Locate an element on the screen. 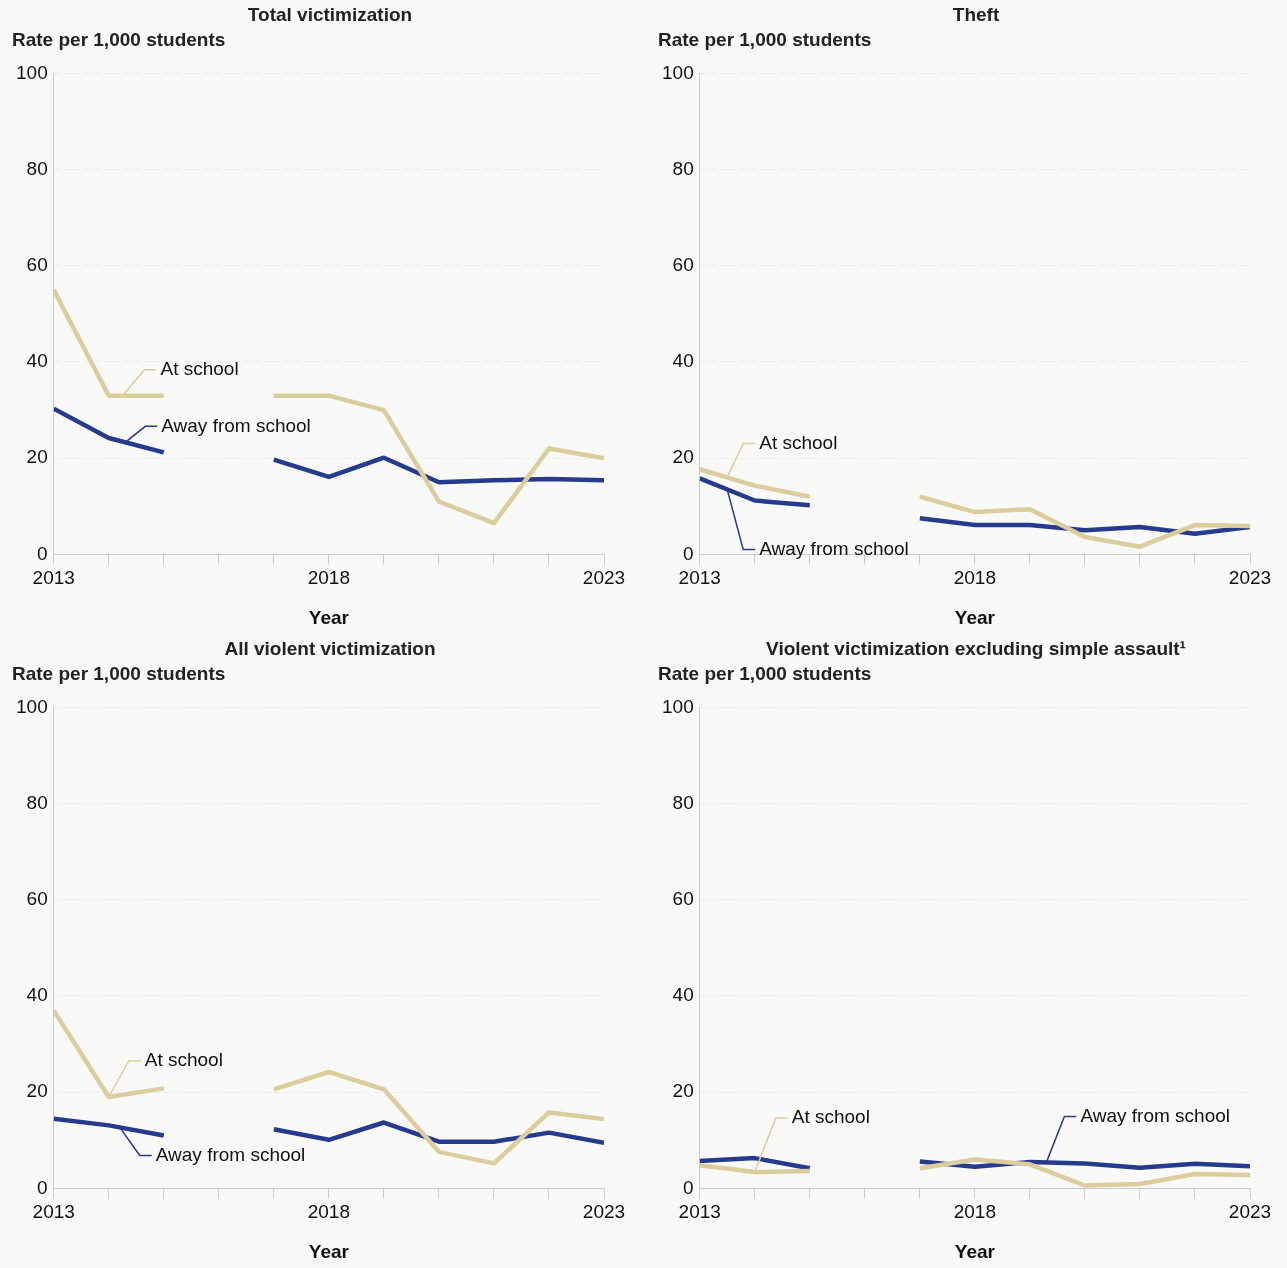 This screenshot has height=1268, width=1287. chart-title: Theft is located at coordinates (976, 15).